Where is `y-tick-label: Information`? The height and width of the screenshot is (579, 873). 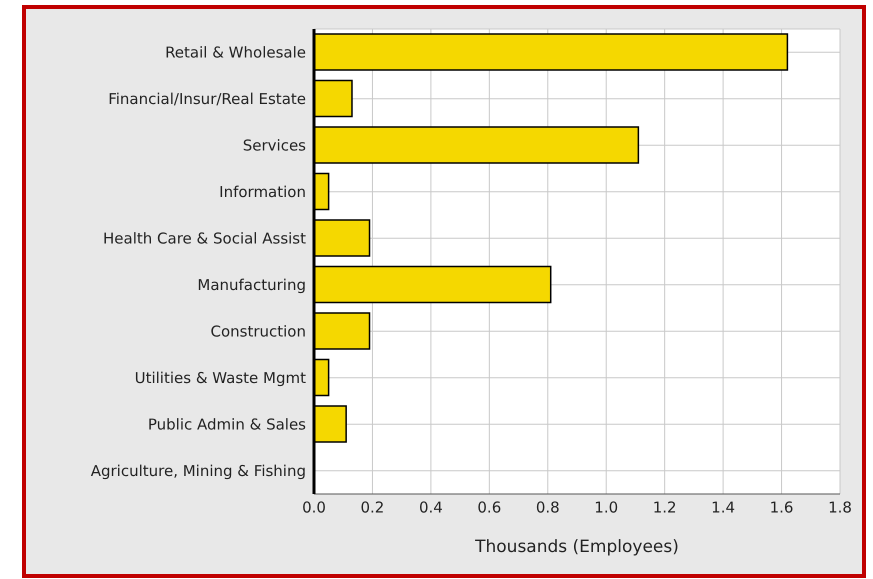
y-tick-label: Information is located at coordinates (262, 192).